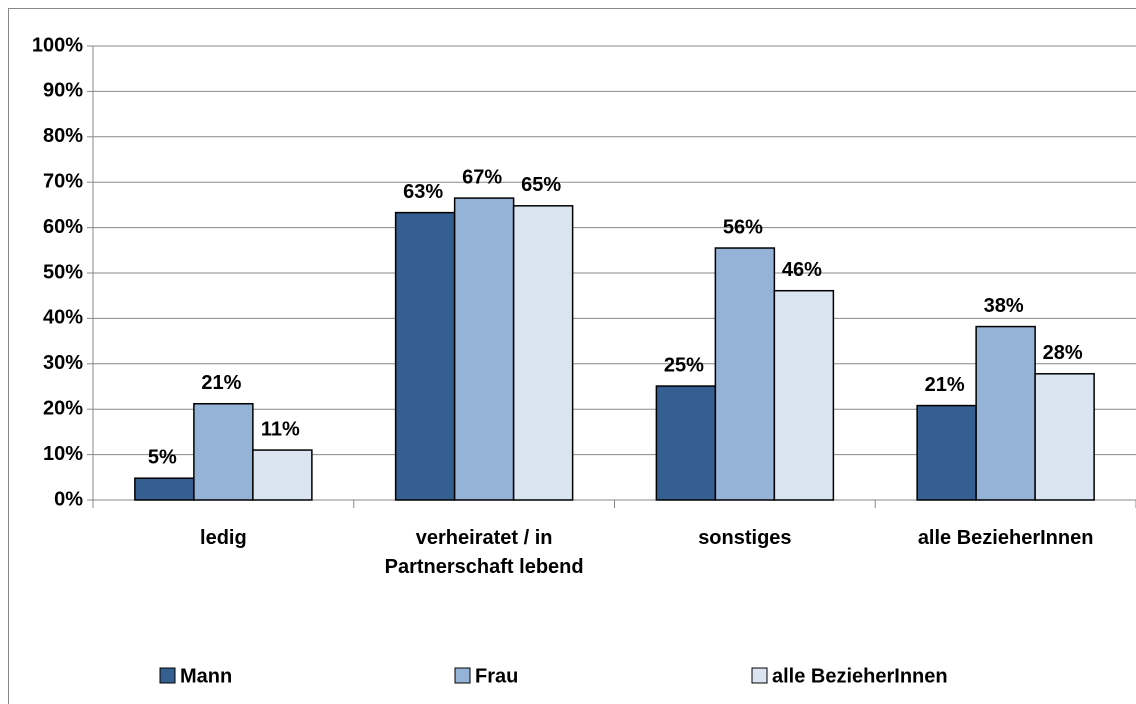  What do you see at coordinates (63, 408) in the screenshot?
I see `y-tick-label: 20%` at bounding box center [63, 408].